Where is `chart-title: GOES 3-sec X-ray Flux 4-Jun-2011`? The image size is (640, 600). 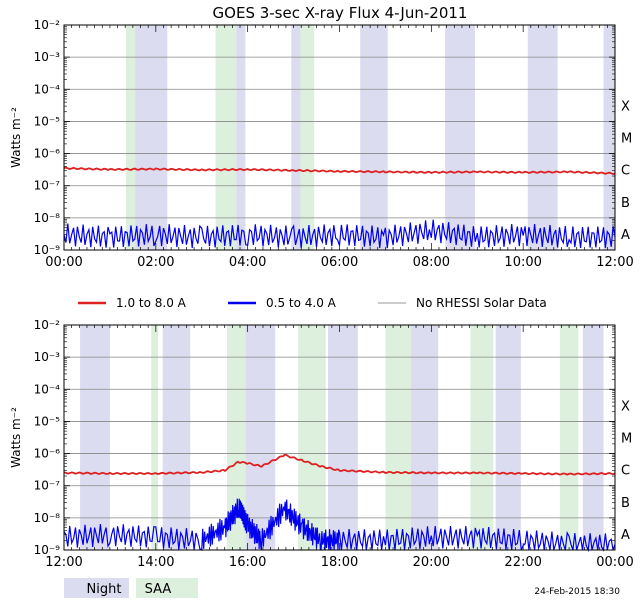
chart-title: GOES 3-sec X-ray Flux 4-Jun-2011 is located at coordinates (340, 13).